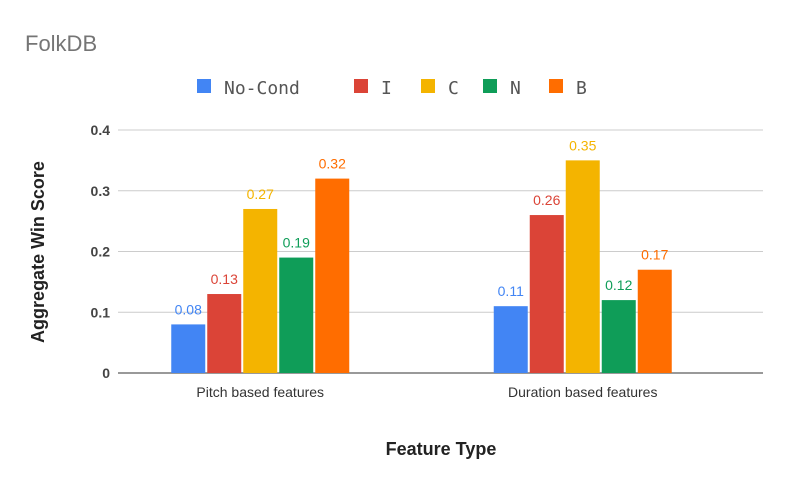 The height and width of the screenshot is (486, 787). Describe the element at coordinates (260, 392) in the screenshot. I see `x-category-label: Pitch based features` at that location.